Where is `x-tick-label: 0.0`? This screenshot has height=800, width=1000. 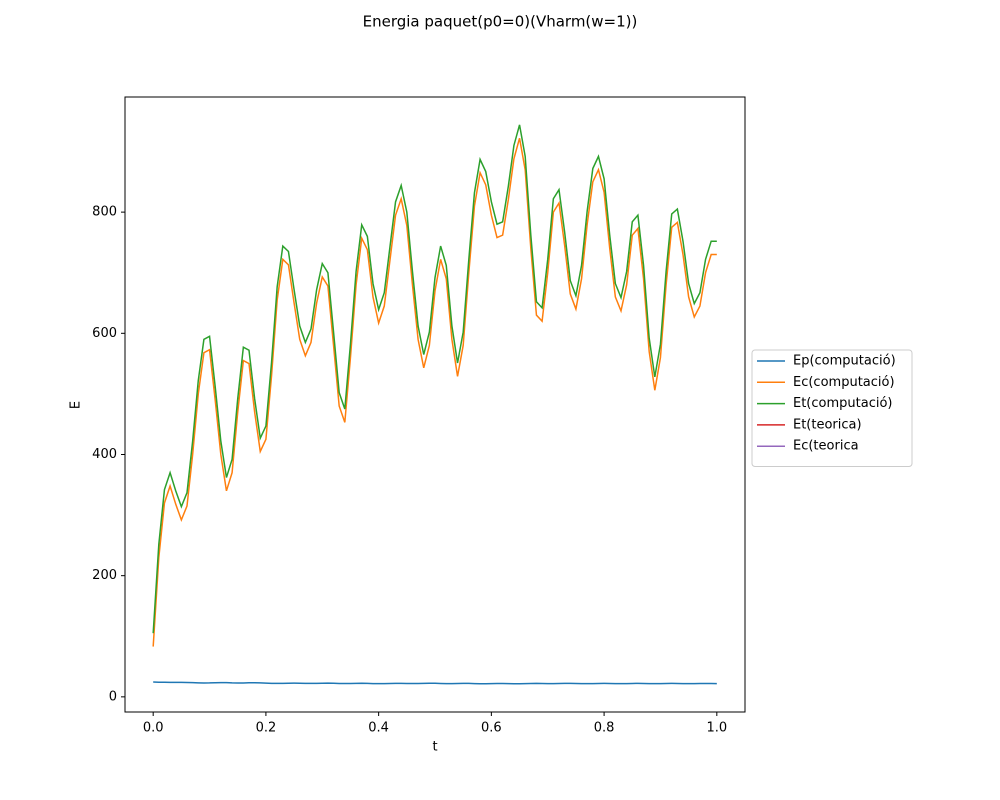 x-tick-label: 0.0 is located at coordinates (153, 728).